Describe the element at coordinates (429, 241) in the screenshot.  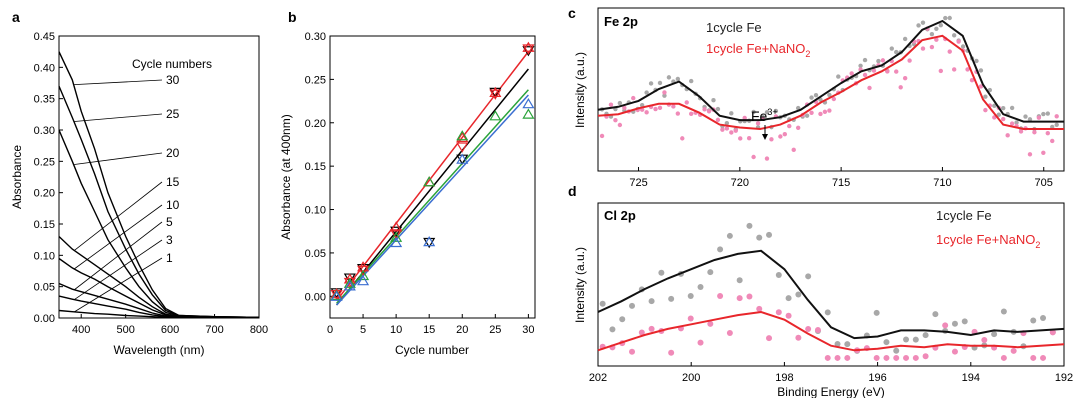
I see `panel-b-point-blue` at that location.